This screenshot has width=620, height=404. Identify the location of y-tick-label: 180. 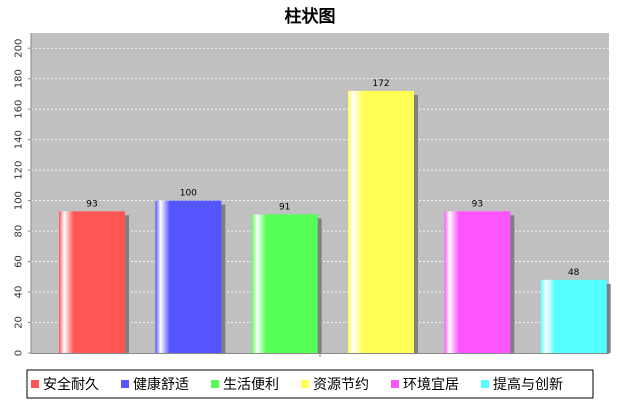
(19, 78).